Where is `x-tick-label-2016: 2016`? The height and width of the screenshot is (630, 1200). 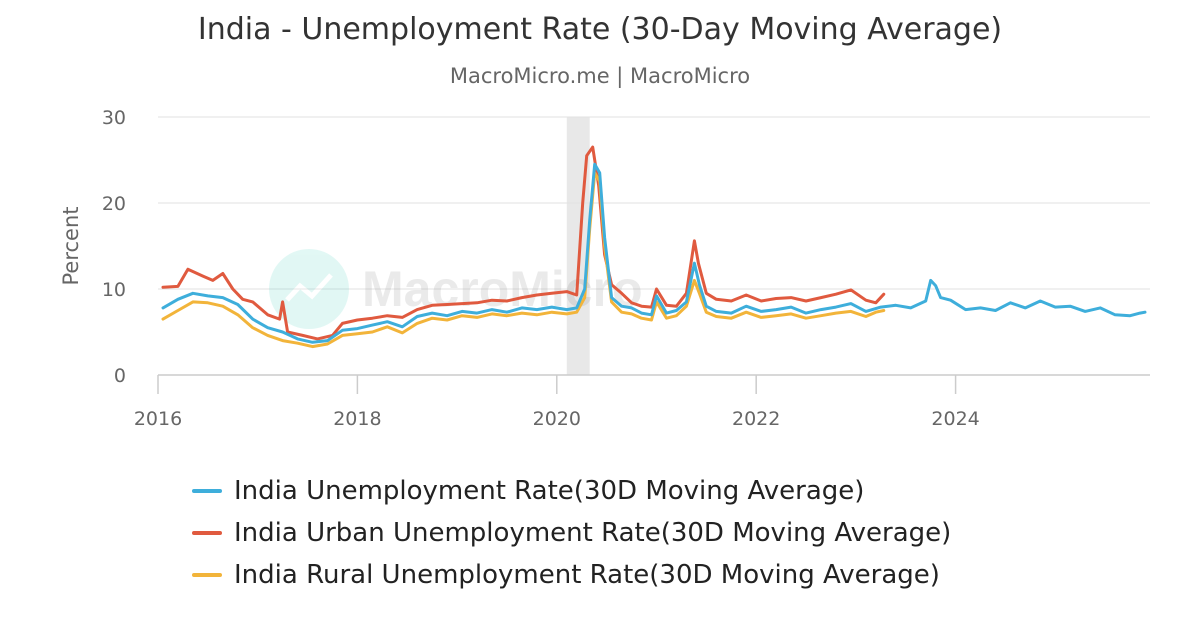 x-tick-label-2016: 2016 is located at coordinates (158, 419).